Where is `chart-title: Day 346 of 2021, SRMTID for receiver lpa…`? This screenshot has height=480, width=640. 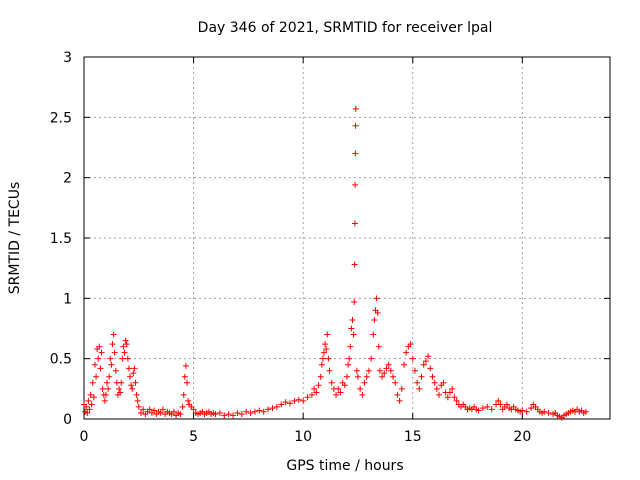 chart-title: Day 346 of 2021, SRMTID for receiver lpa… is located at coordinates (345, 28).